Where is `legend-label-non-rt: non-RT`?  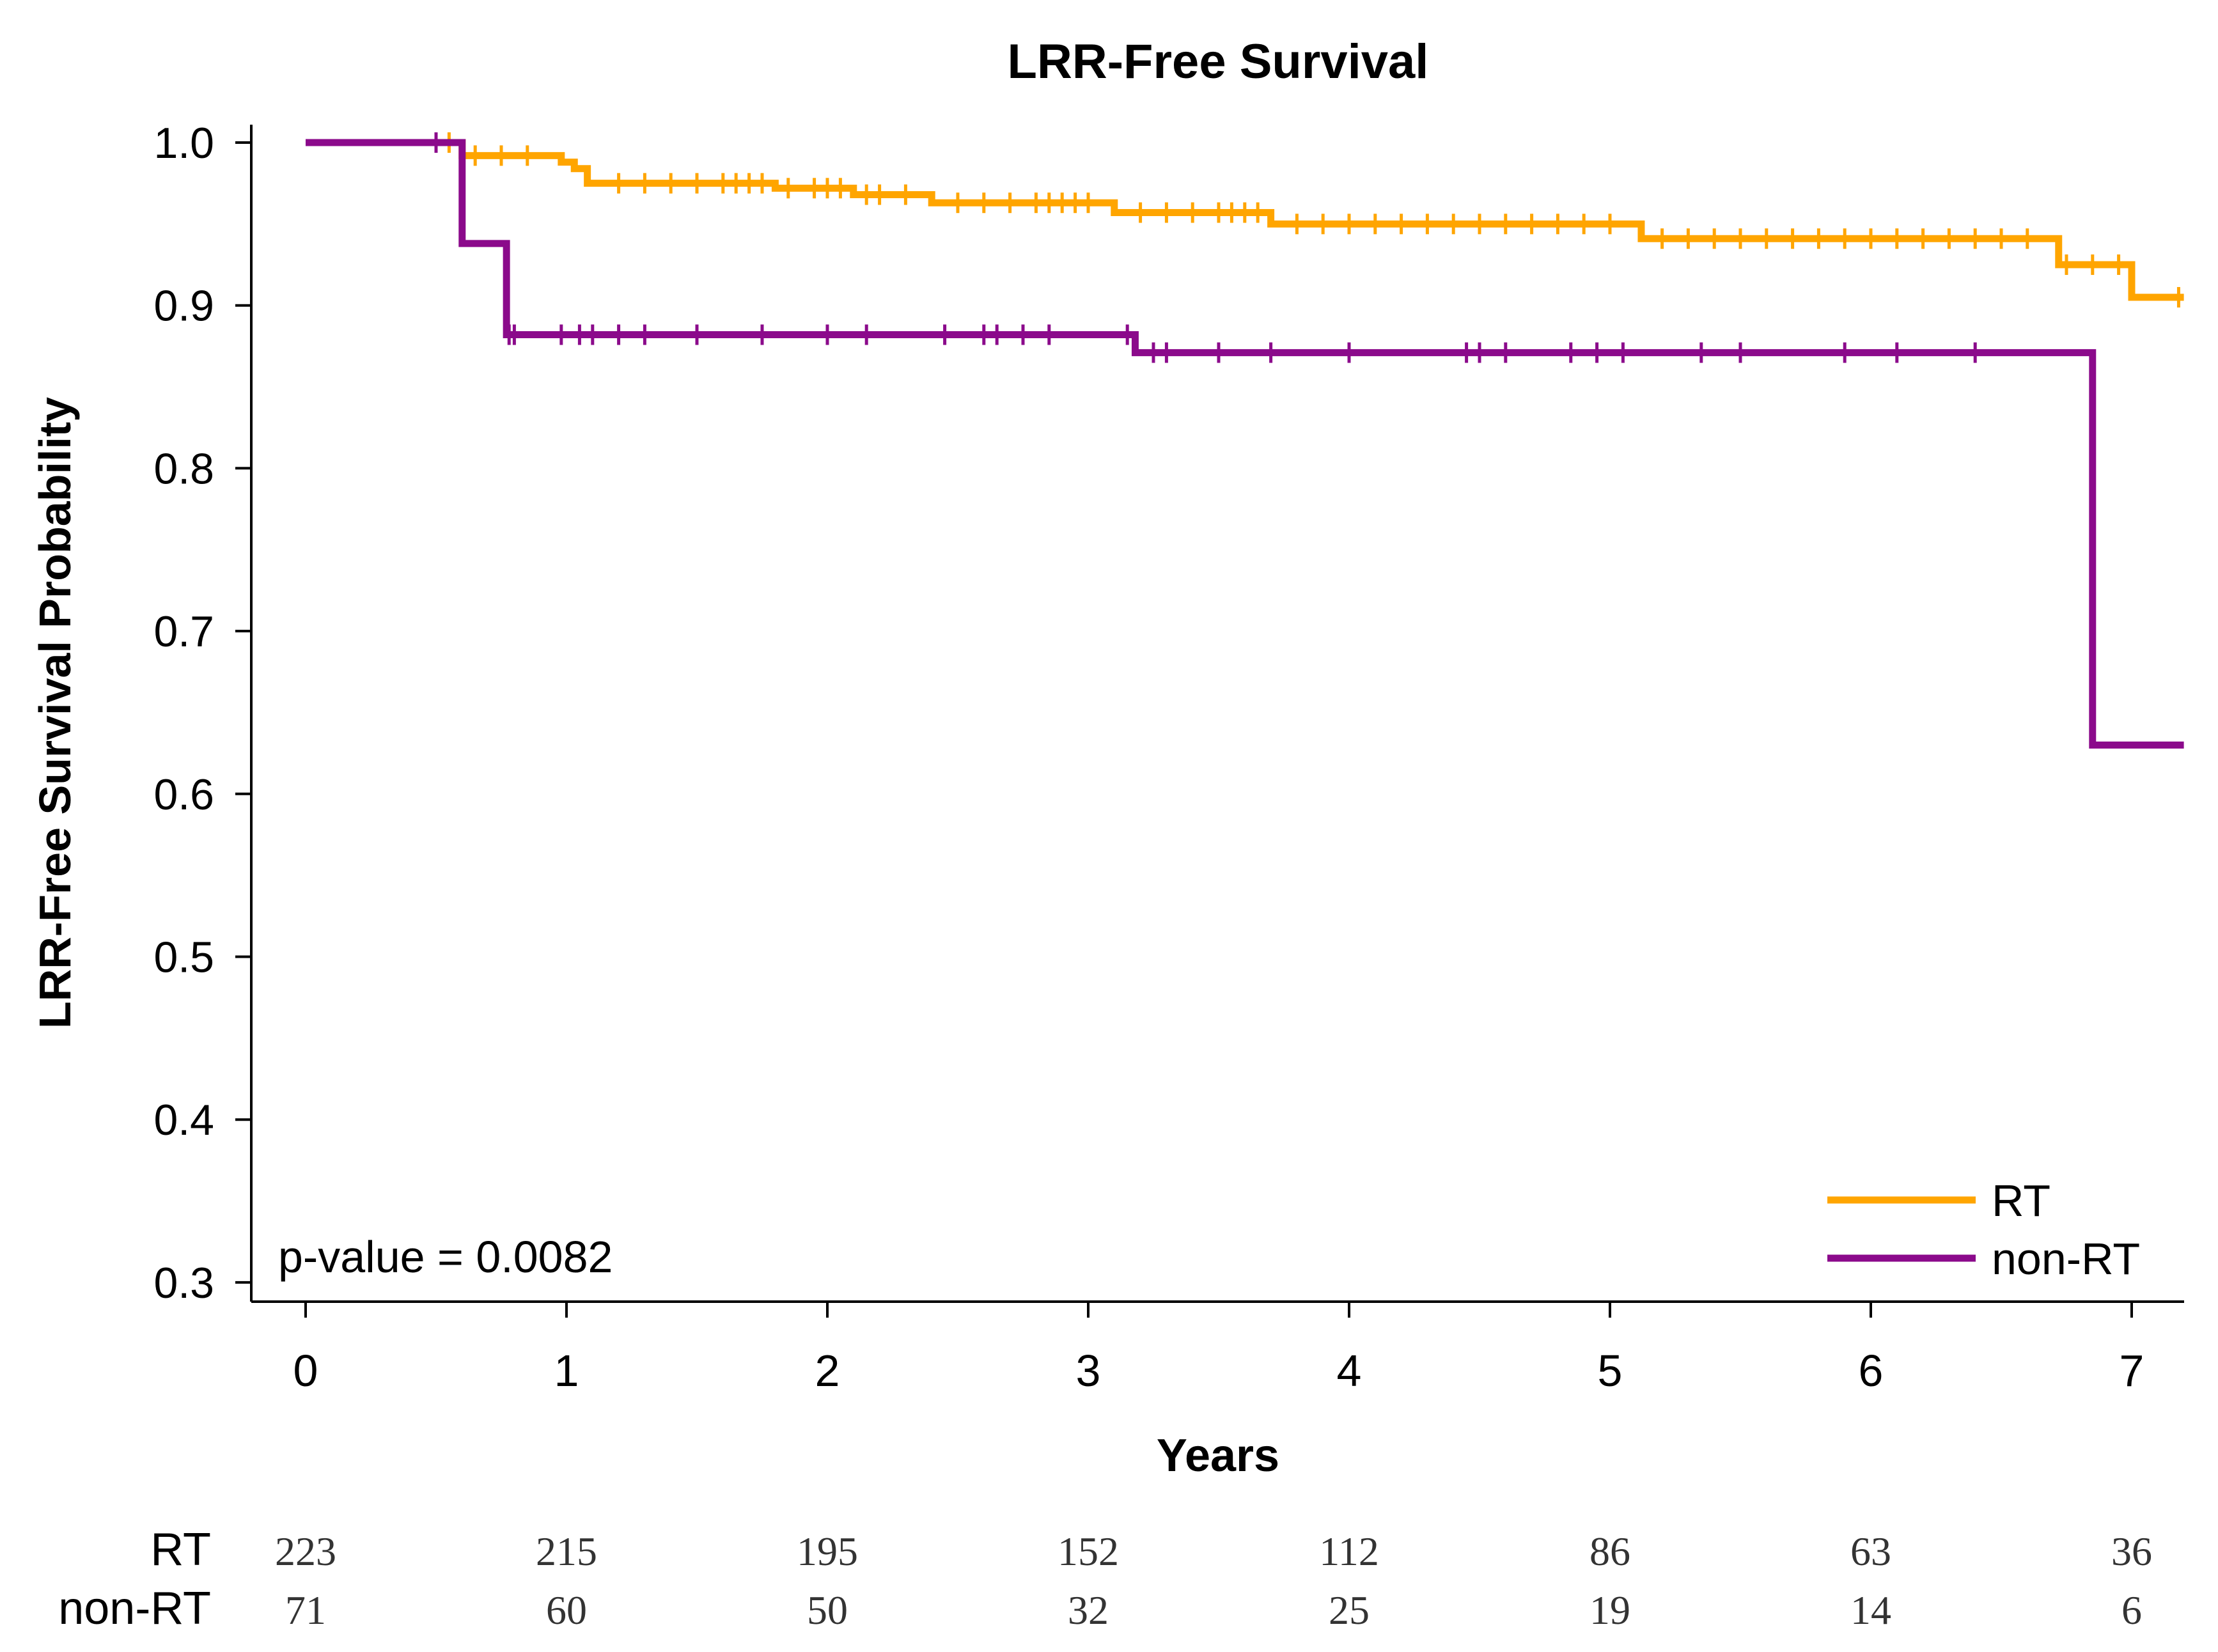 legend-label-non-rt: non-RT is located at coordinates (2066, 1259).